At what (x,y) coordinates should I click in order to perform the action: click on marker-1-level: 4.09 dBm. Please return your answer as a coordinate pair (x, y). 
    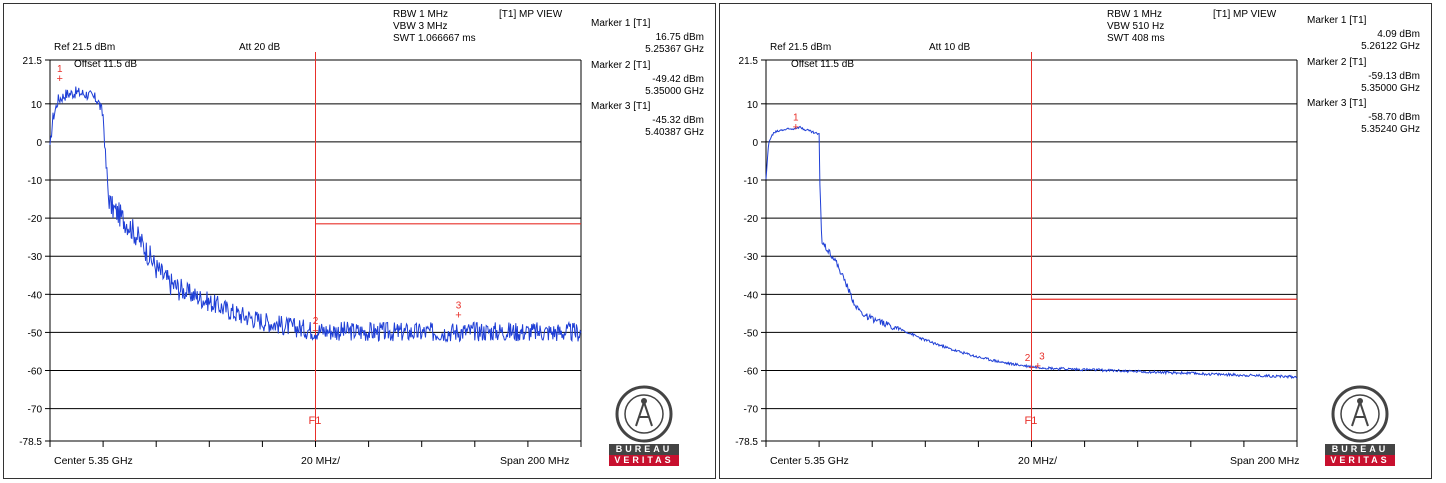
    Looking at the image, I should click on (1398, 34).